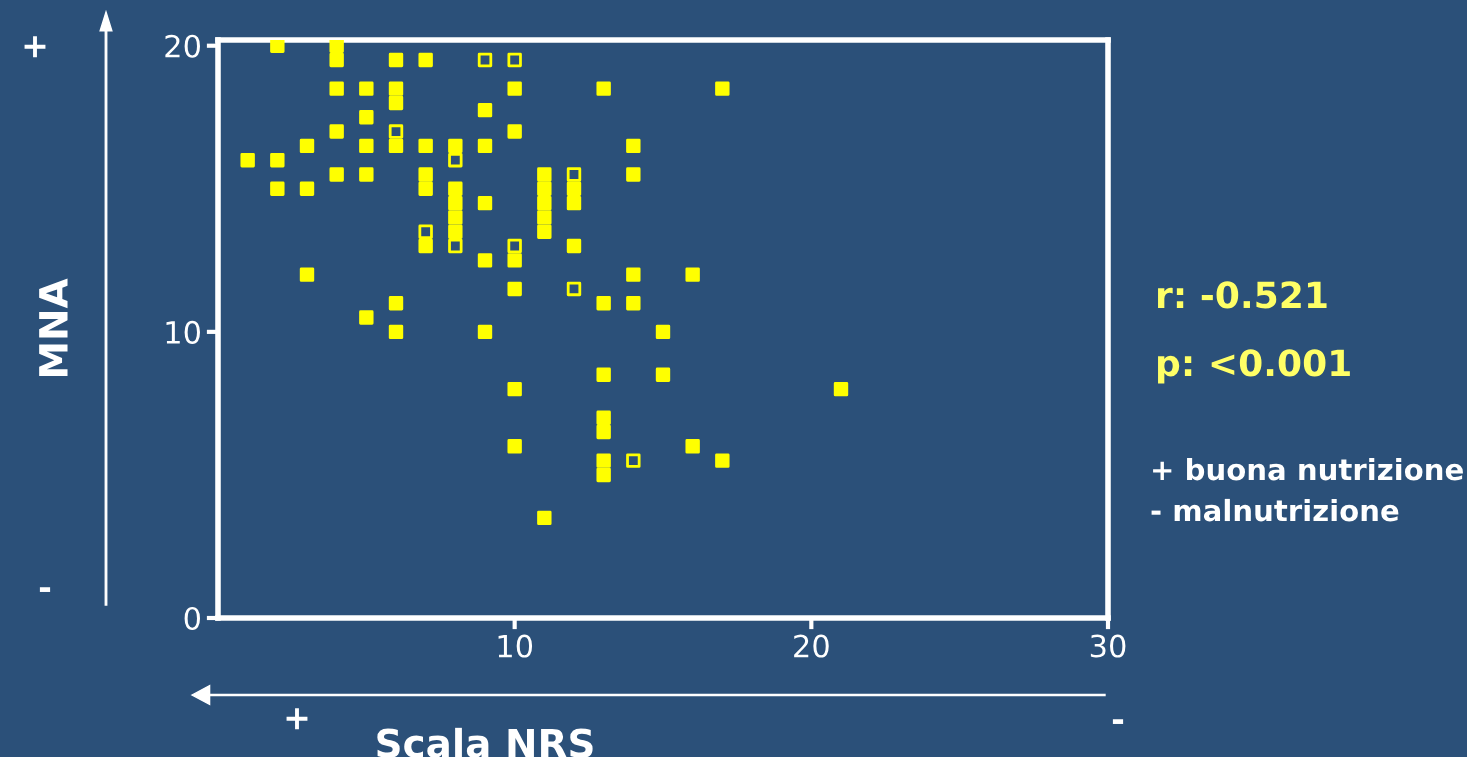 Image resolution: width=1467 pixels, height=757 pixels. Describe the element at coordinates (1308, 469) in the screenshot. I see `text: + buona nutrizione` at that location.